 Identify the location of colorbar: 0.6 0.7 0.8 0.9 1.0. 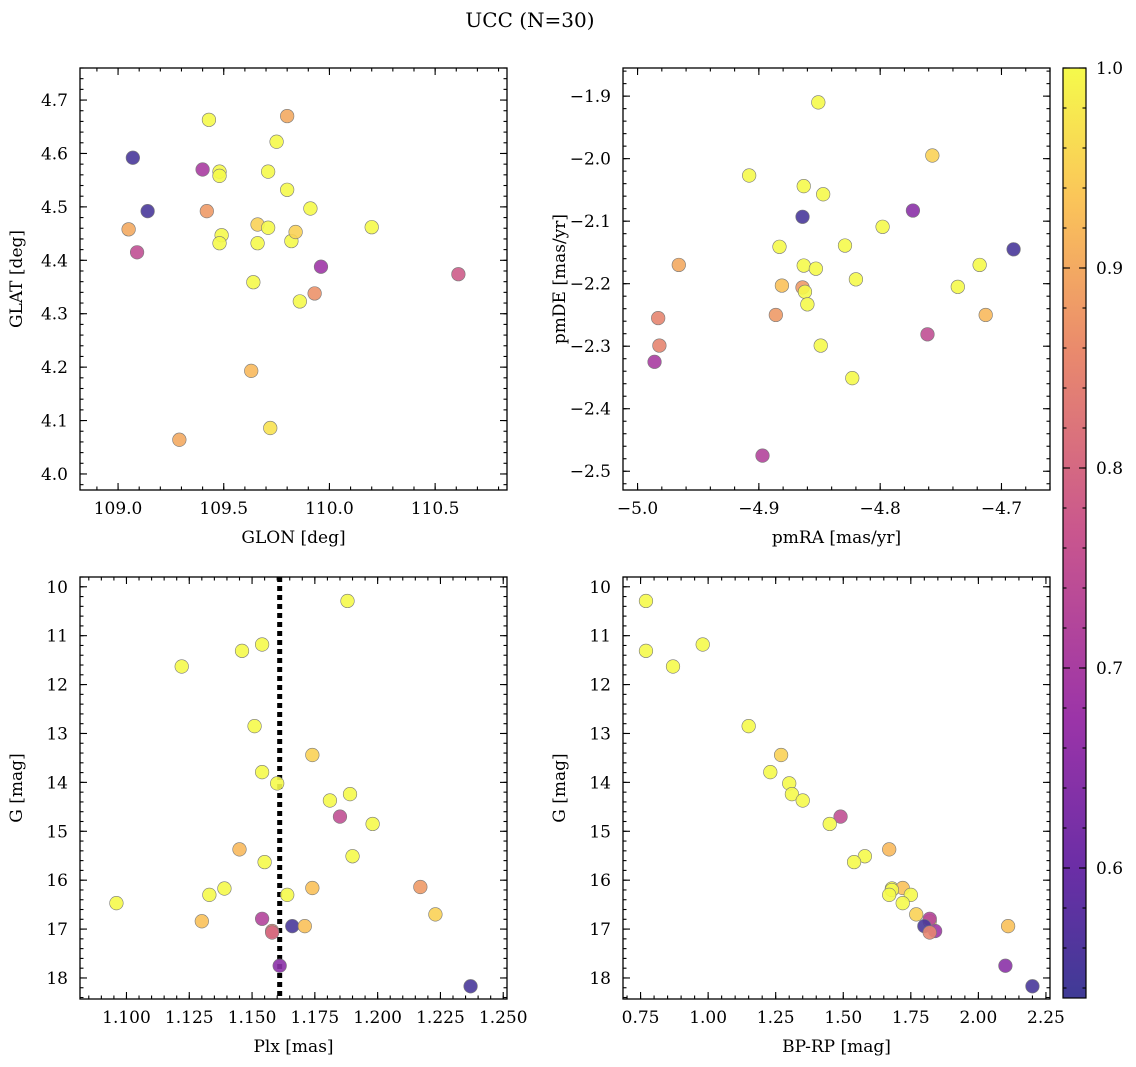
(1092, 529).